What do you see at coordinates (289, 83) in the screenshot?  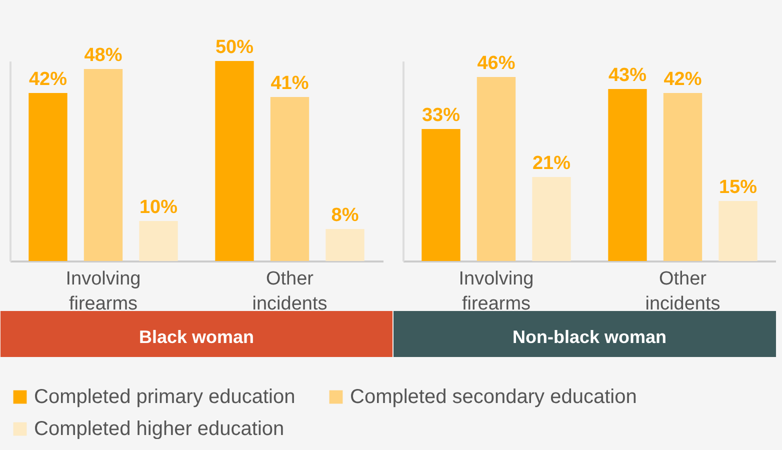 I see `data-label: 41%` at bounding box center [289, 83].